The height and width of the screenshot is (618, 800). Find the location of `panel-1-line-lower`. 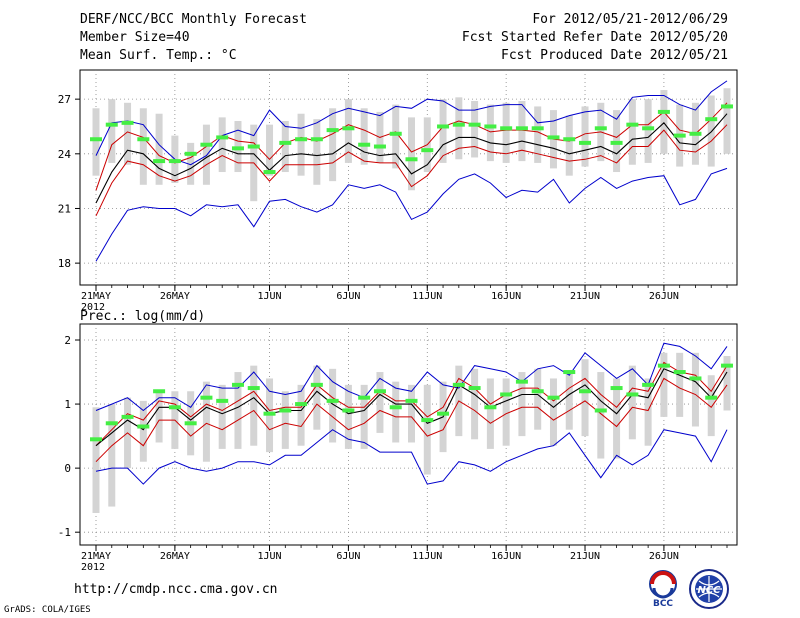

panel-1-line-lower is located at coordinates (411, 170).